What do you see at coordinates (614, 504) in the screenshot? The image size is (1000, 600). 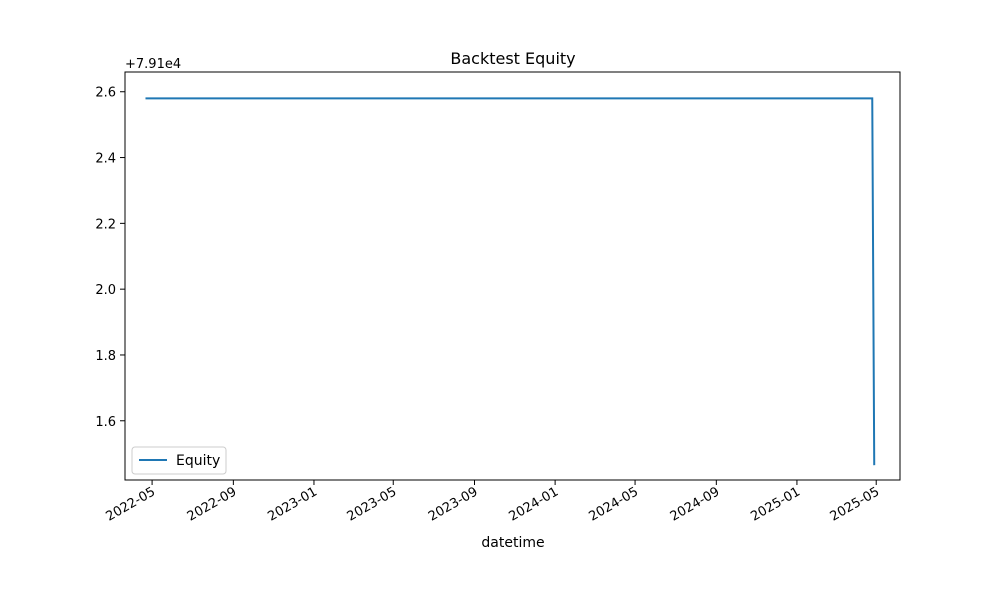 I see `x-tick-label: 2024-05` at bounding box center [614, 504].